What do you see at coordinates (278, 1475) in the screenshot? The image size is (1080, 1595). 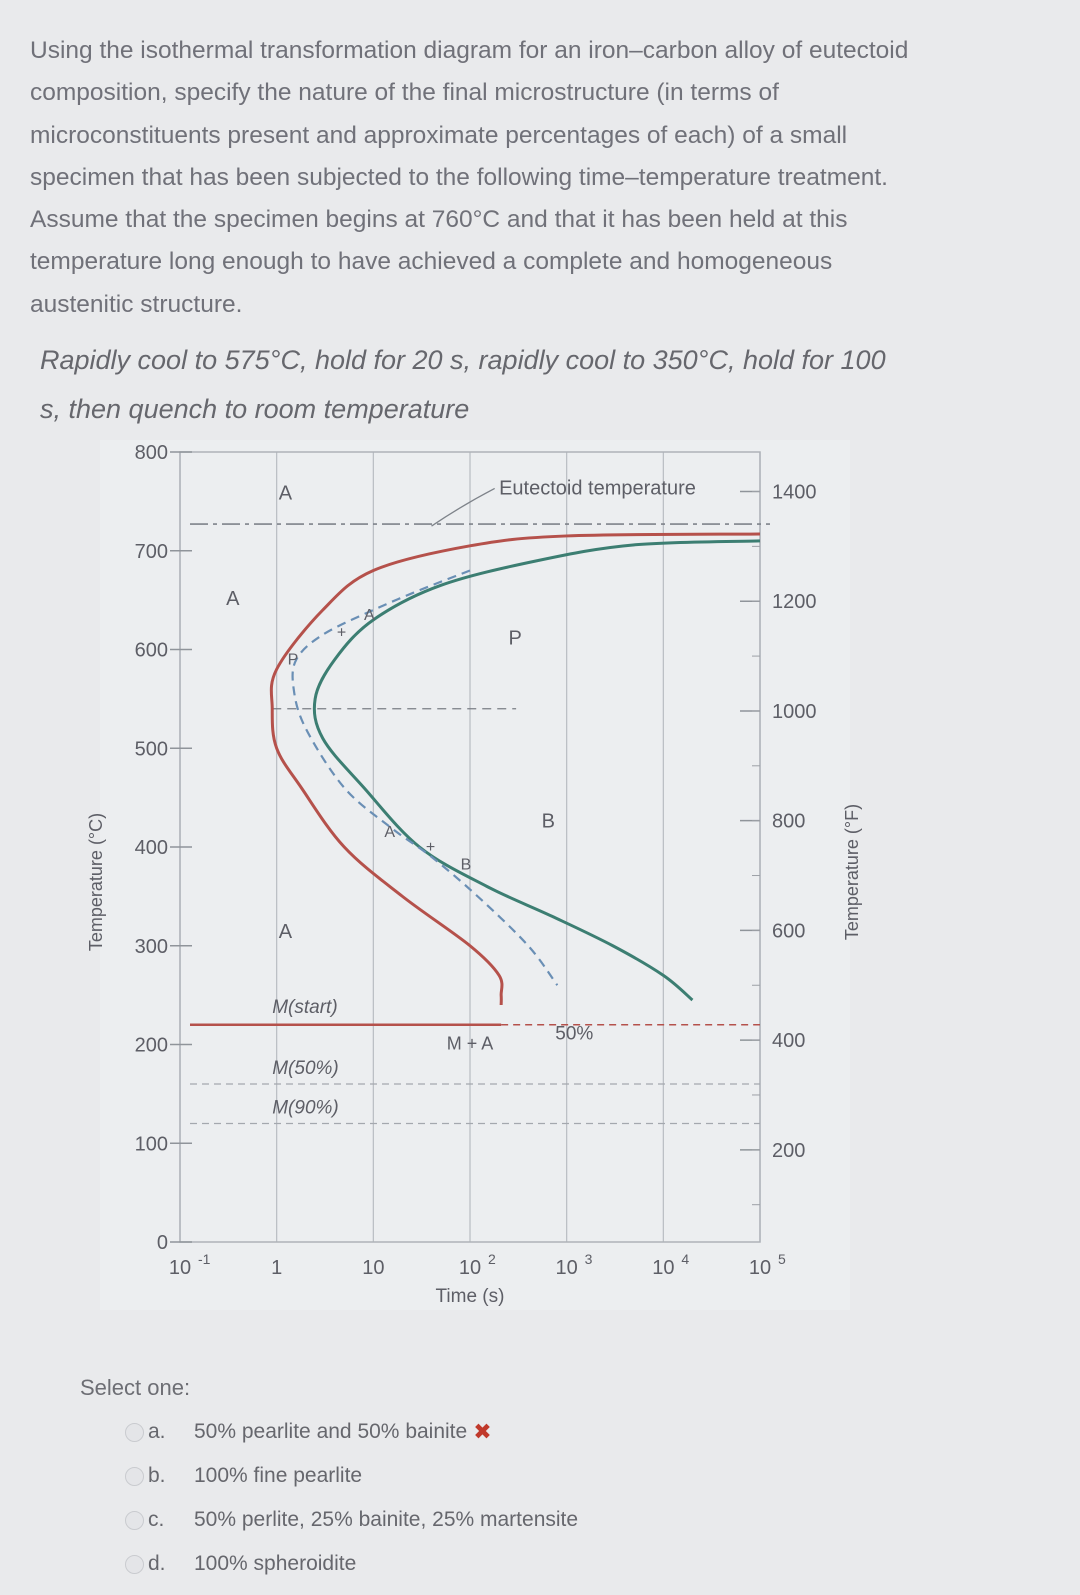 I see `option-text: 100% fine pearlite` at bounding box center [278, 1475].